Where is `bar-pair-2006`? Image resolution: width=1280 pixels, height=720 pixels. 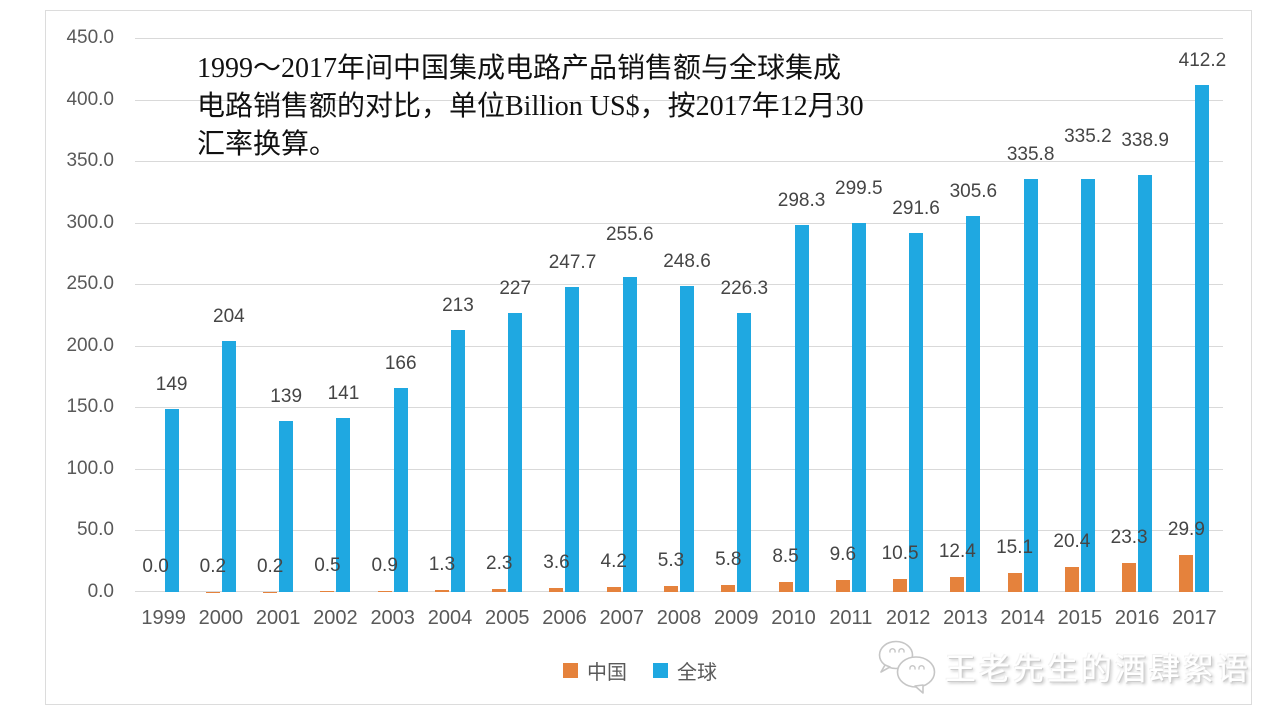
bar-pair-2006 is located at coordinates (564, 315).